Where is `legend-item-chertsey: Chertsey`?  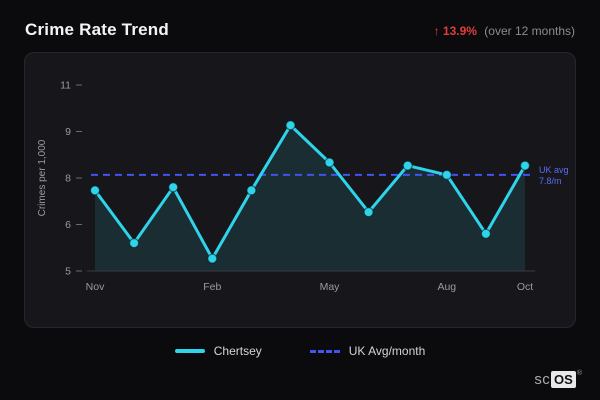 legend-item-chertsey: Chertsey is located at coordinates (218, 351).